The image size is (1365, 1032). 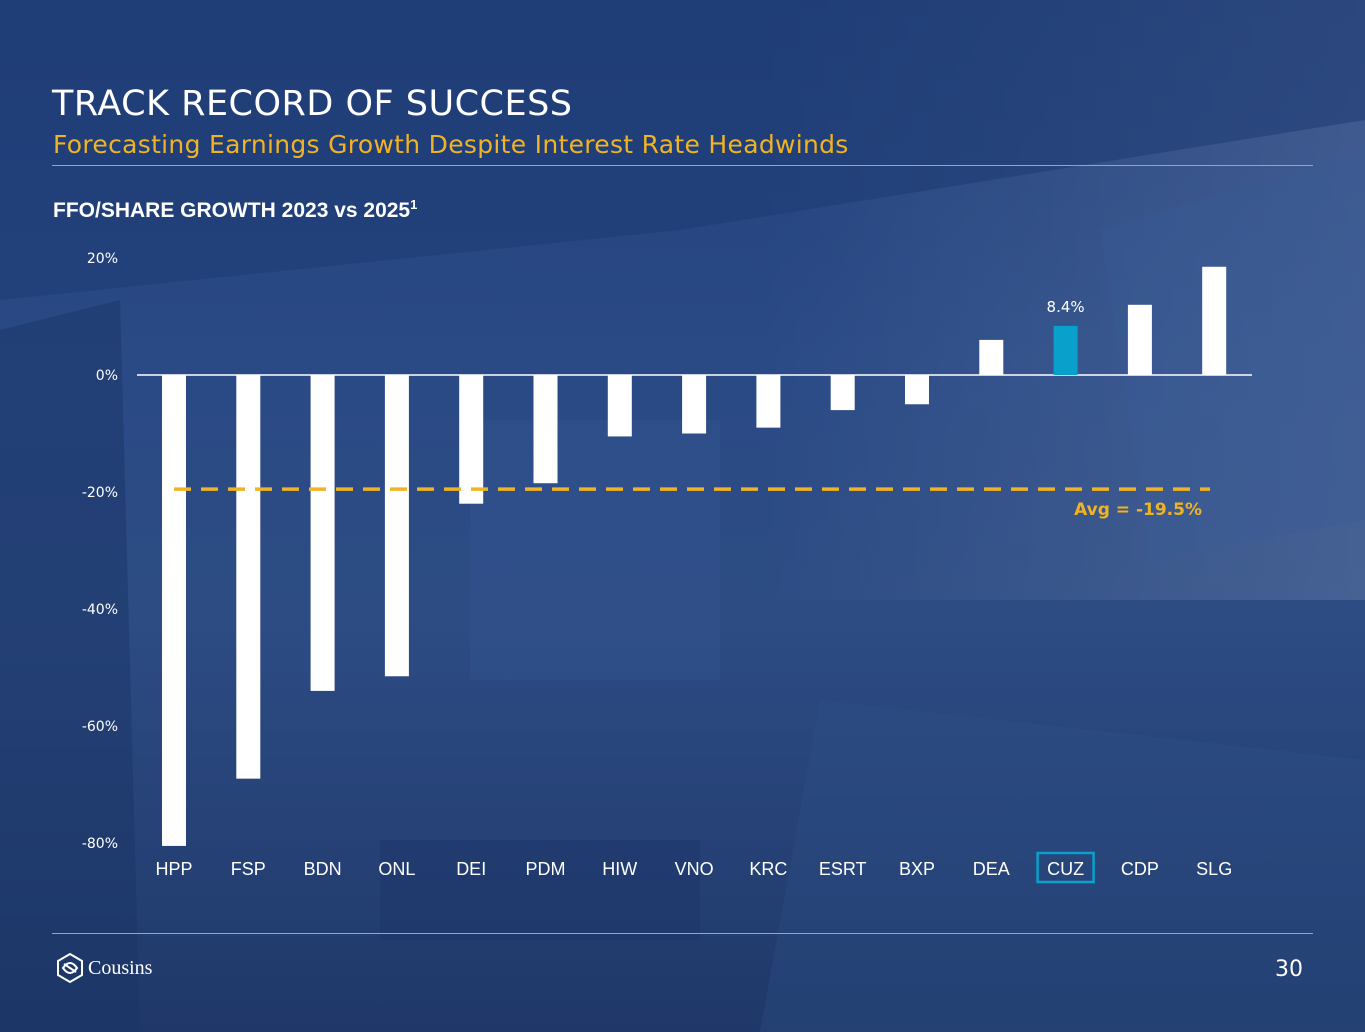 I want to click on cousins-logo: Cousins, so click(x=103, y=968).